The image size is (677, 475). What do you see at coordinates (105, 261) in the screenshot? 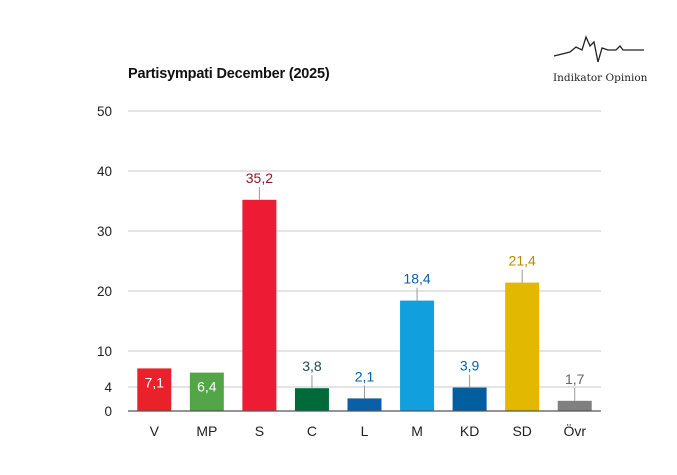
I see `y-axis-ticks: 0 4 10 20 30 40 50` at bounding box center [105, 261].